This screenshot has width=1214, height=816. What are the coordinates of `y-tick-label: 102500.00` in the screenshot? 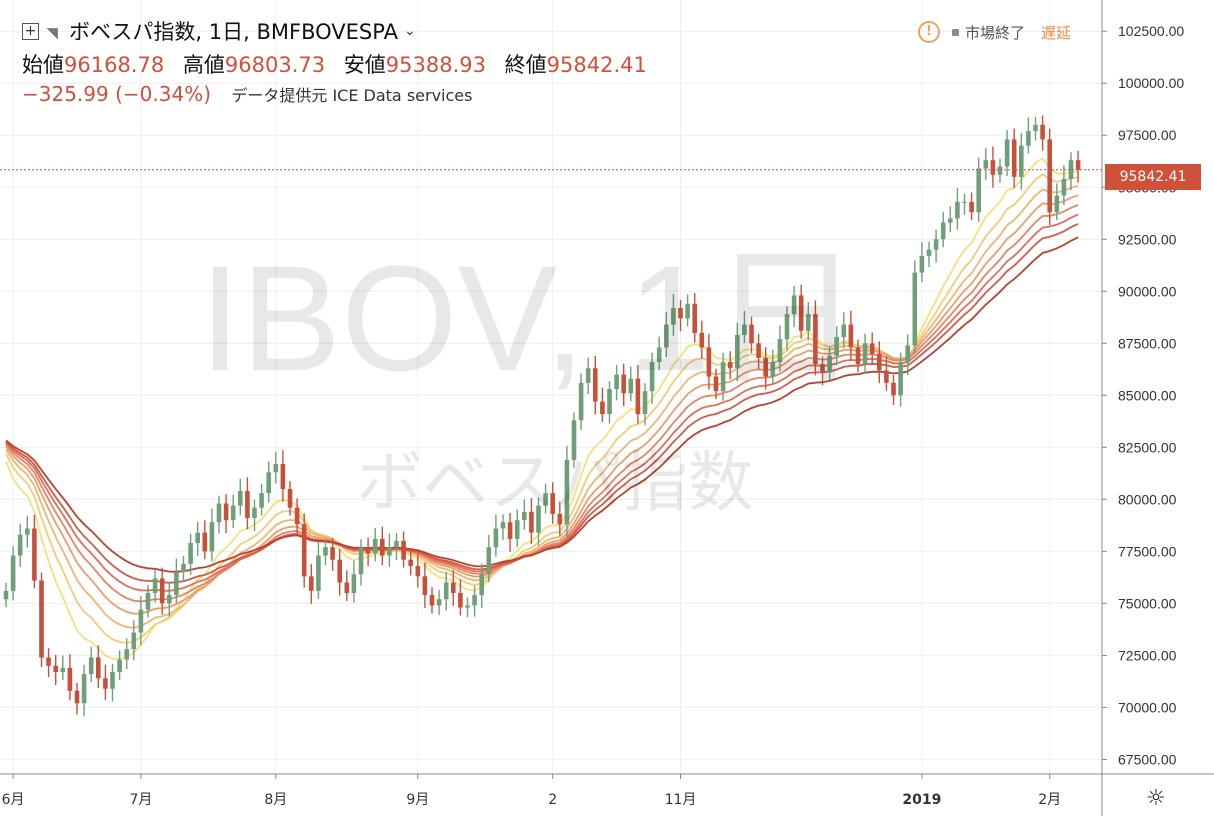 It's located at (1151, 31).